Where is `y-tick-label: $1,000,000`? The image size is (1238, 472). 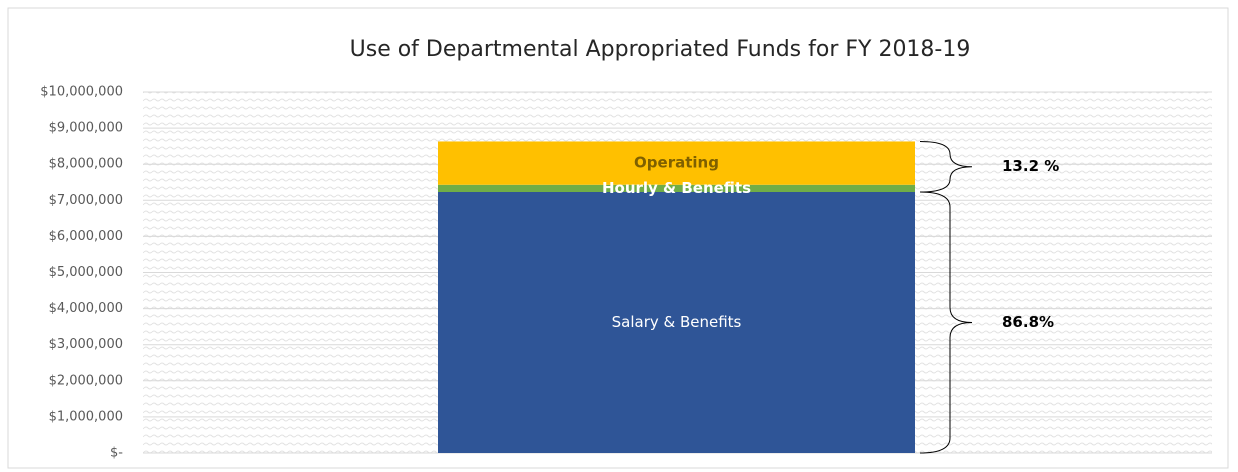
y-tick-label: $1,000,000 is located at coordinates (86, 416).